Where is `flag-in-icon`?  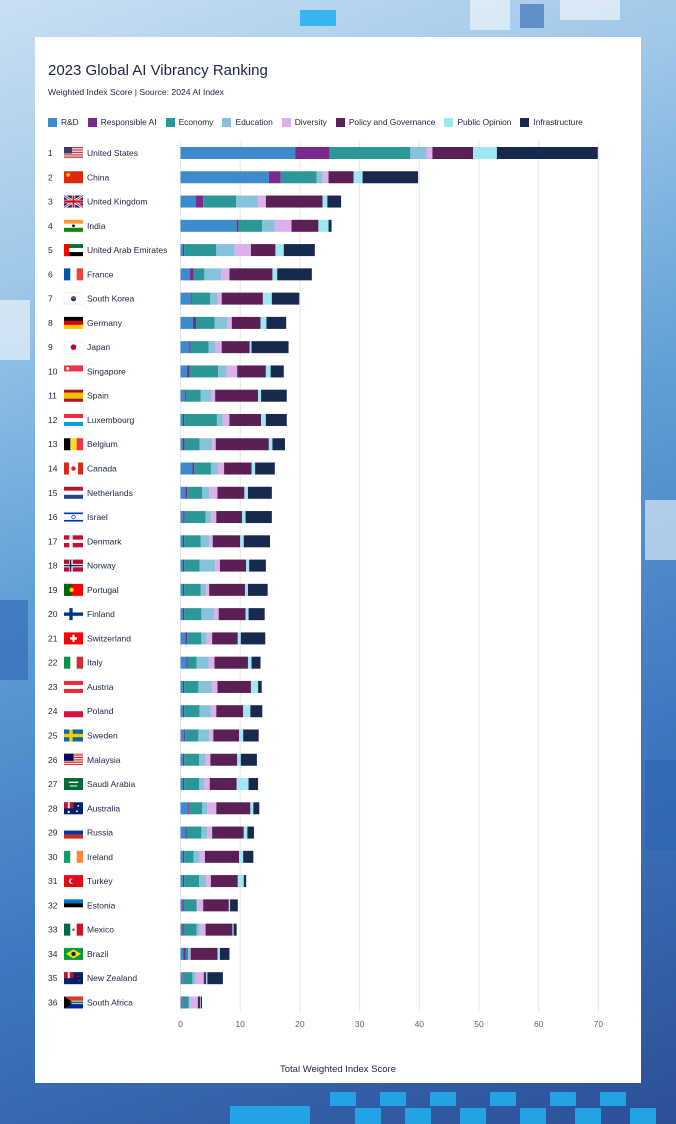
flag-in-icon is located at coordinates (73, 225).